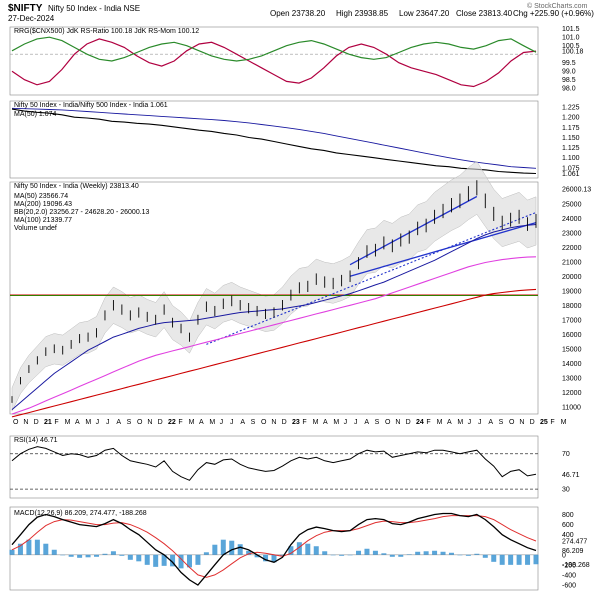 The height and width of the screenshot is (600, 600). Describe the element at coordinates (371, 278) in the screenshot. I see `channel-lower` at that location.